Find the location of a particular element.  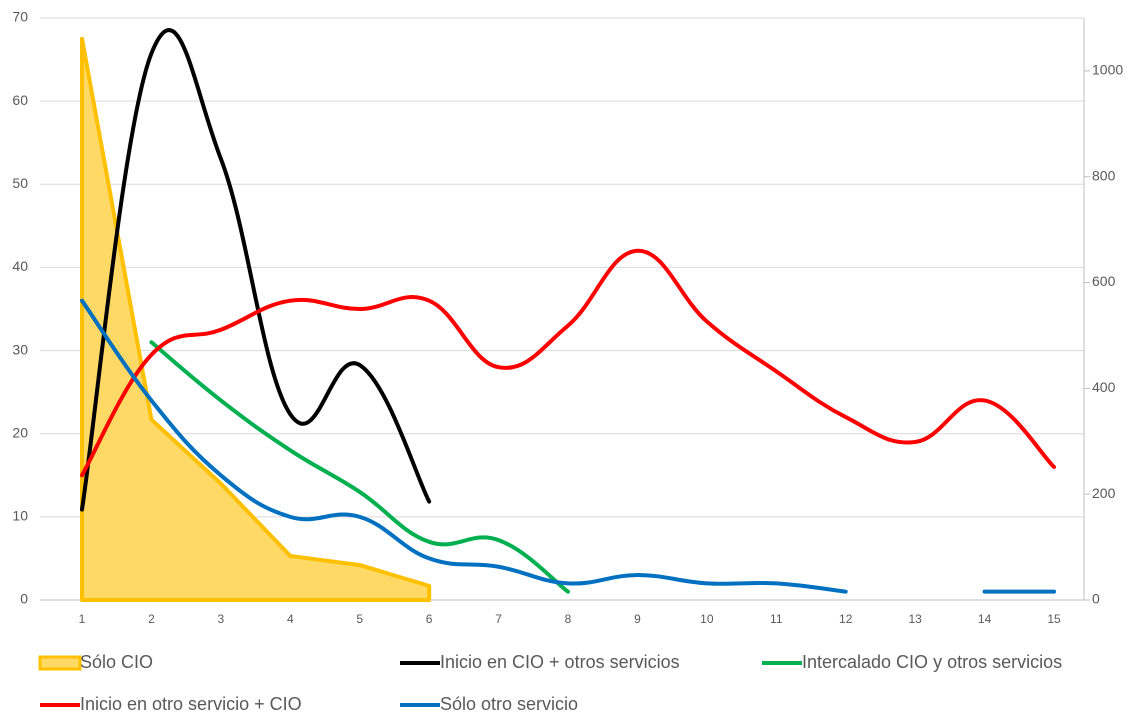

legend-swatch is located at coordinates (60, 663).